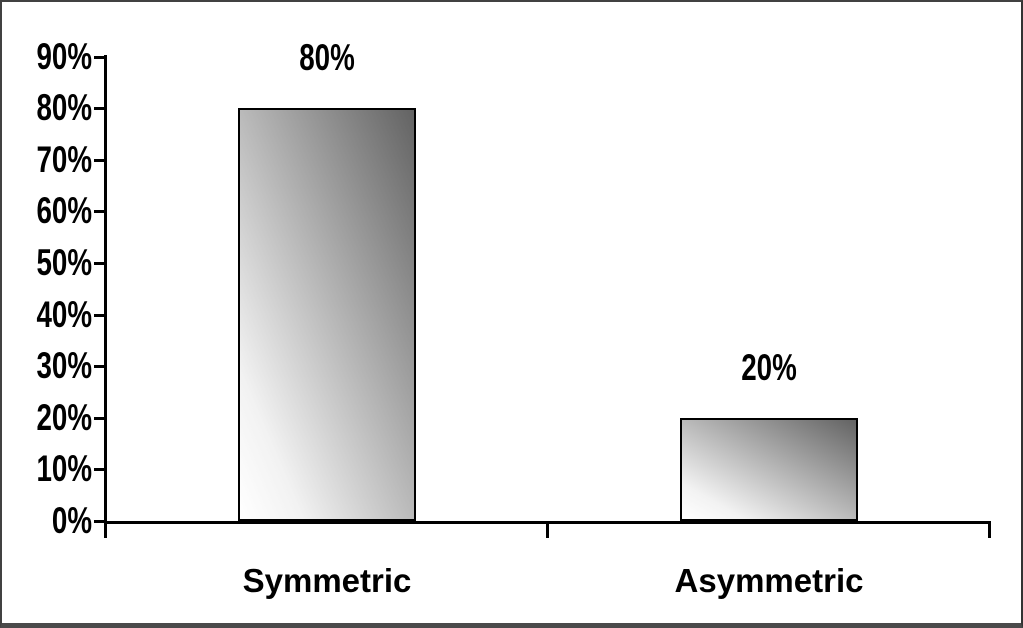 The image size is (1023, 628). What do you see at coordinates (64, 366) in the screenshot?
I see `y-tick-label: 30%` at bounding box center [64, 366].